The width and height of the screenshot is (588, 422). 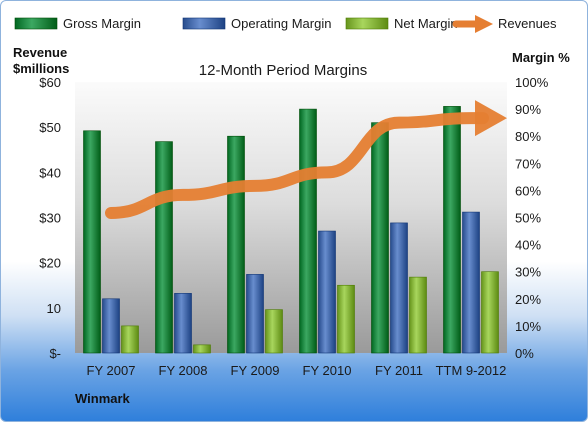 I want to click on y-right-tick-label: 90%, so click(x=528, y=109).